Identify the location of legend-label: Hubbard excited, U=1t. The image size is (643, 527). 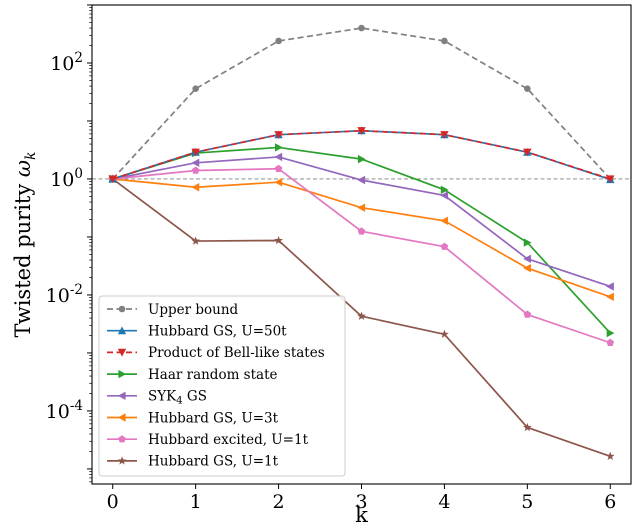
(228, 440).